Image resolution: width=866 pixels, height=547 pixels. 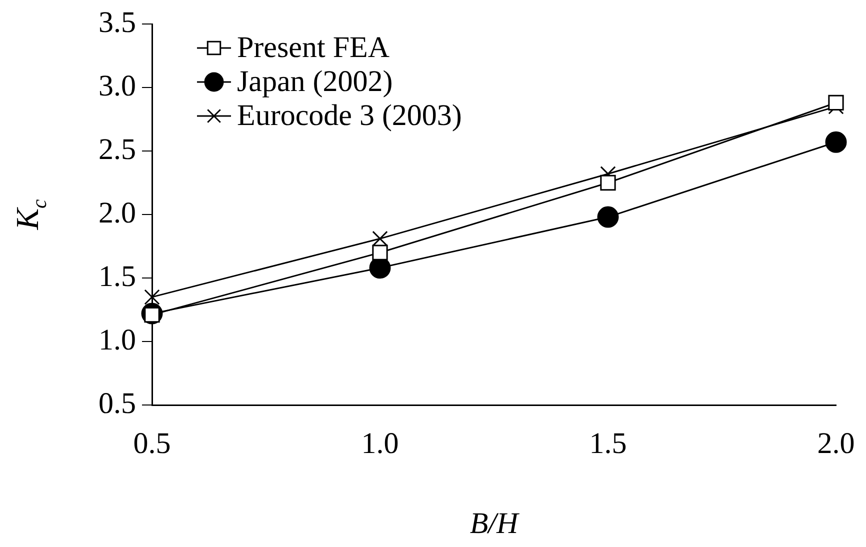 I want to click on x-tick-label: 2.0, so click(x=836, y=443).